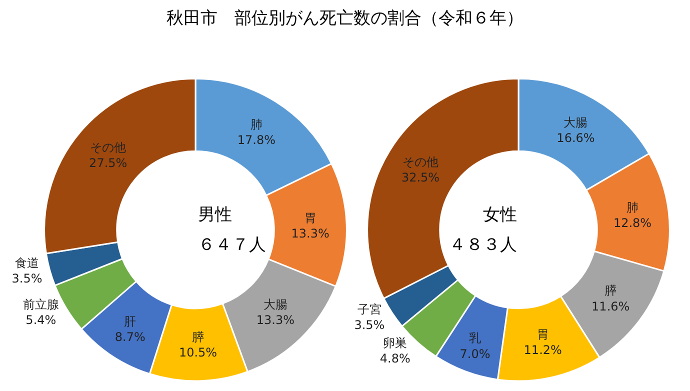 Image resolution: width=690 pixels, height=391 pixels. I want to click on text: 女性, so click(500, 215).